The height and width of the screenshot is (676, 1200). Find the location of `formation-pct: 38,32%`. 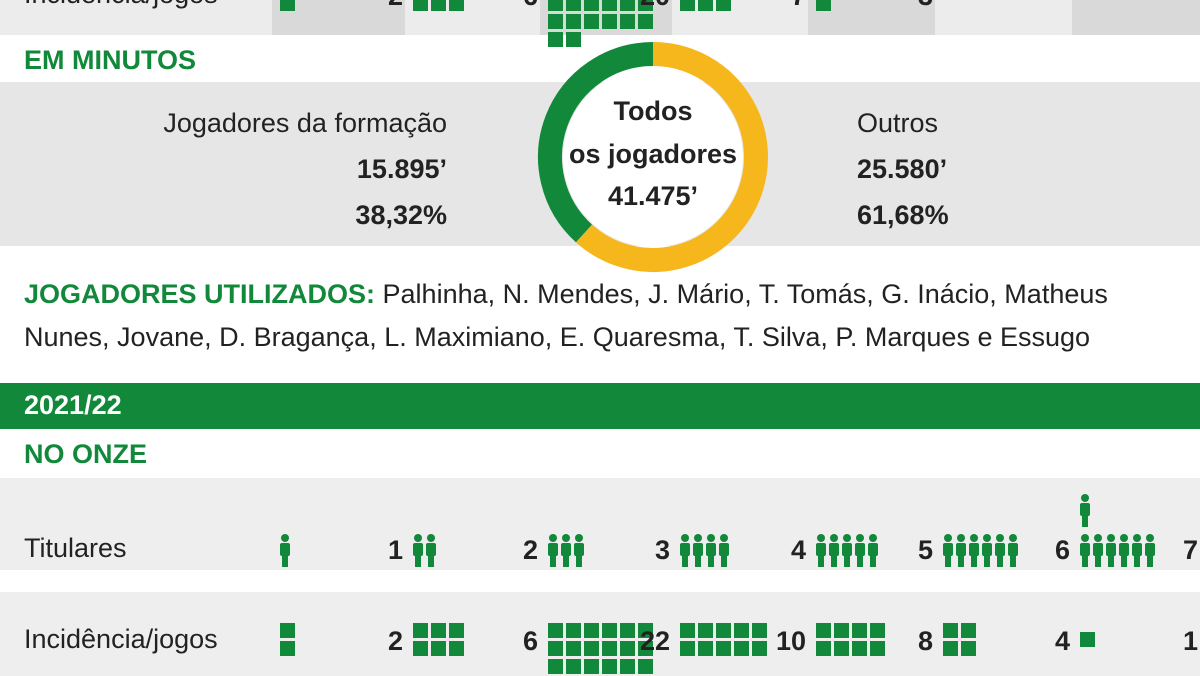

formation-pct: 38,32% is located at coordinates (401, 215).